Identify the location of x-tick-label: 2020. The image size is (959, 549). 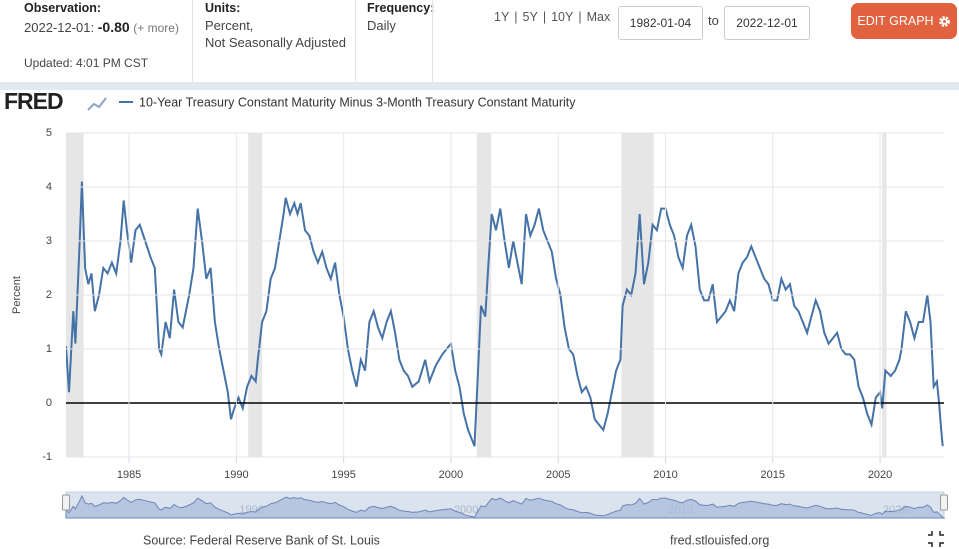
(880, 475).